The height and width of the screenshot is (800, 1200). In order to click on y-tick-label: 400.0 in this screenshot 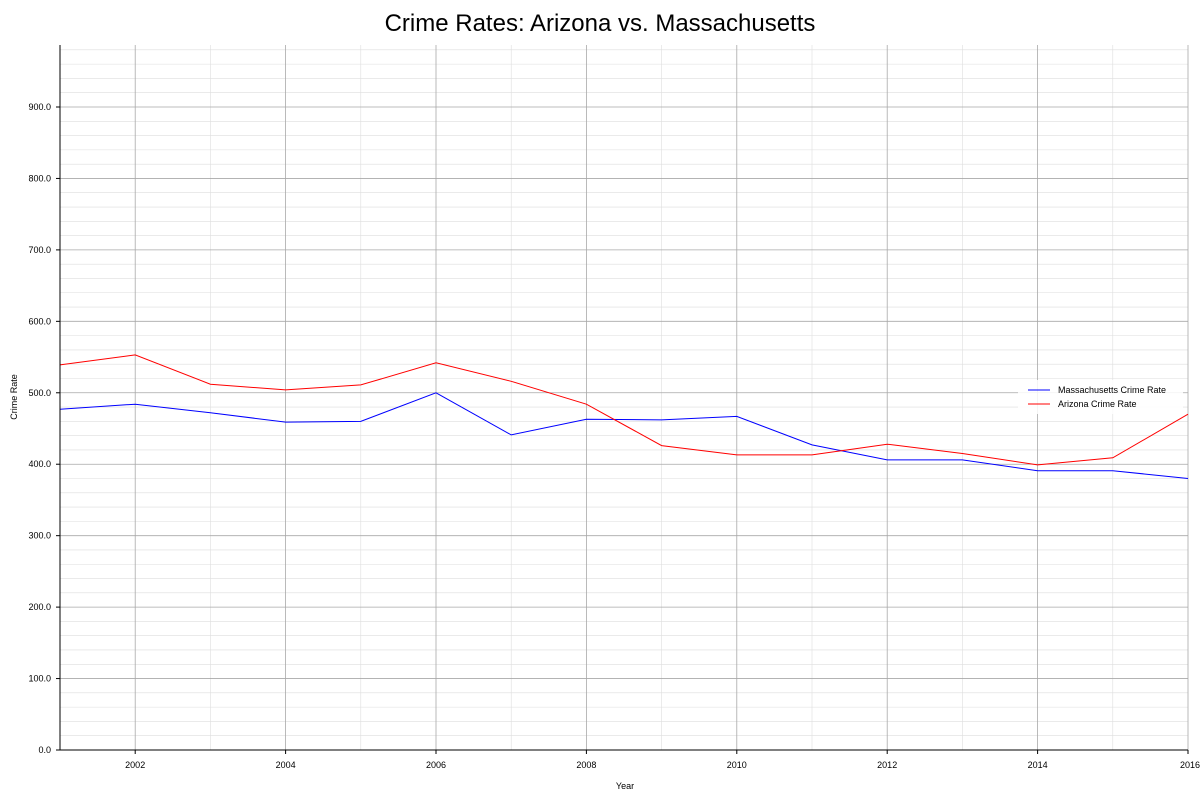, I will do `click(39, 464)`.